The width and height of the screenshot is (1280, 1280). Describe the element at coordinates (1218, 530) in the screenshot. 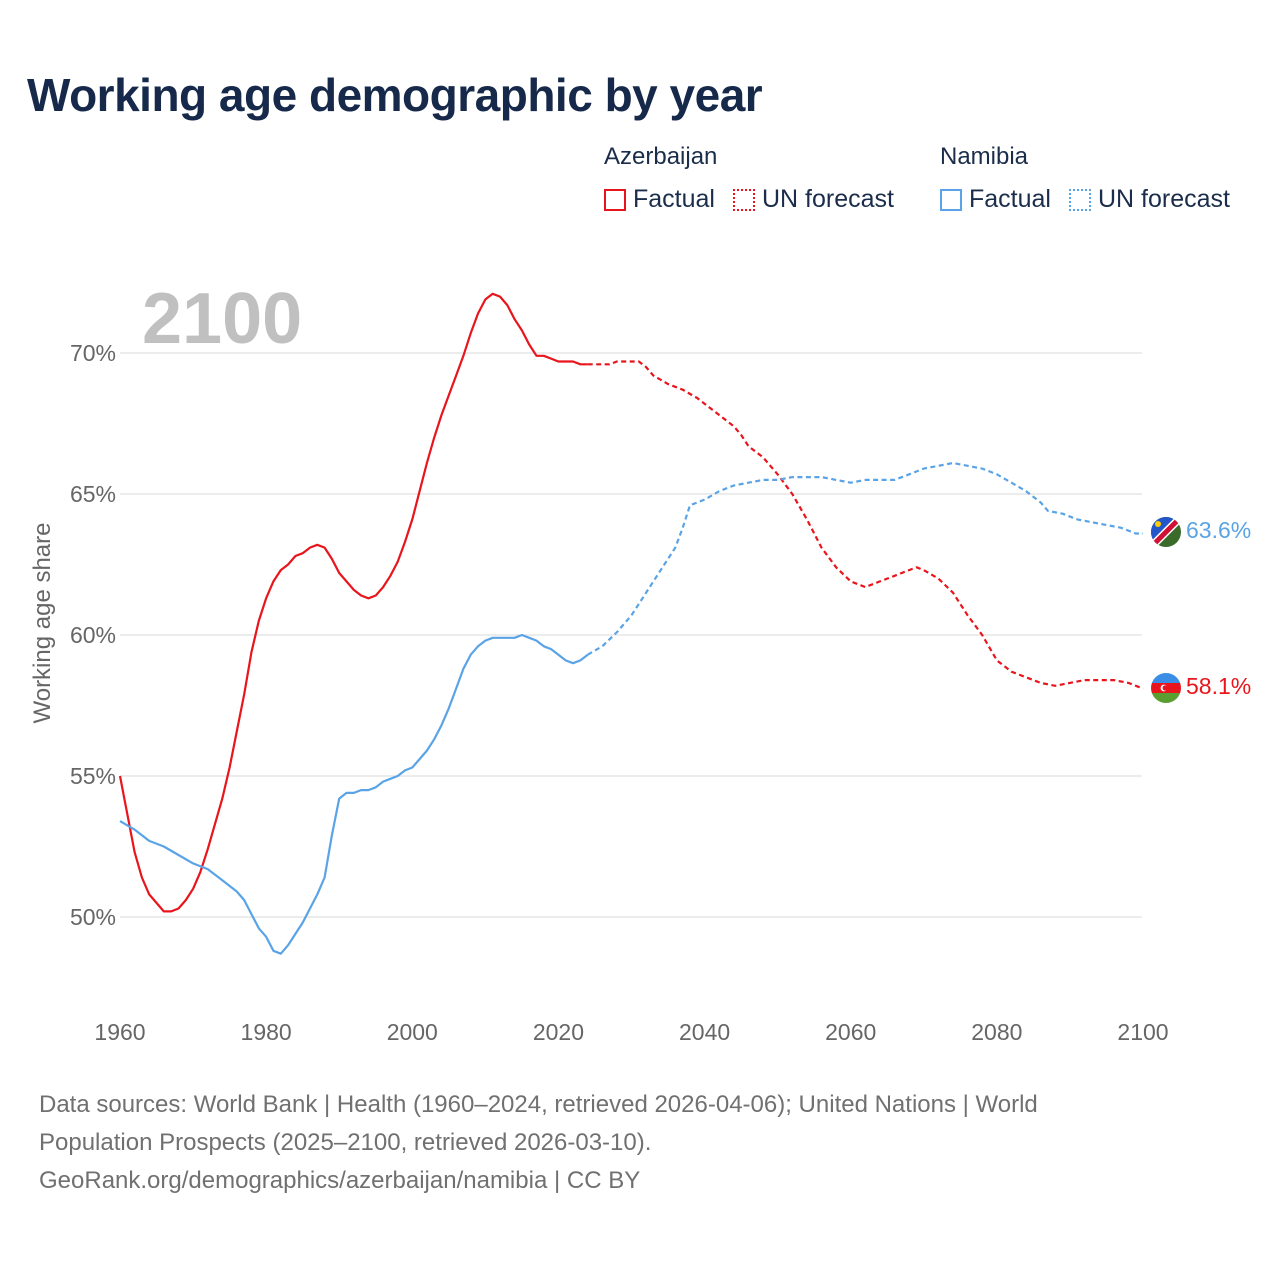

I see `namibia-end-value: 63.6%` at that location.